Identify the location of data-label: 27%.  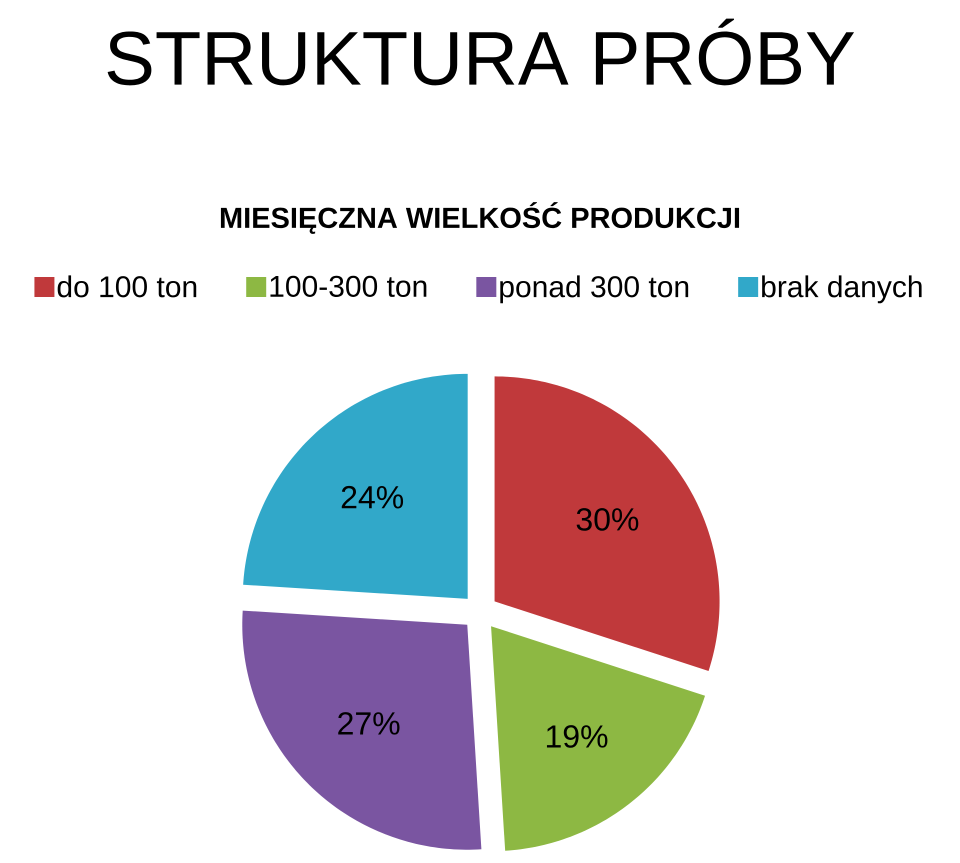
(369, 723).